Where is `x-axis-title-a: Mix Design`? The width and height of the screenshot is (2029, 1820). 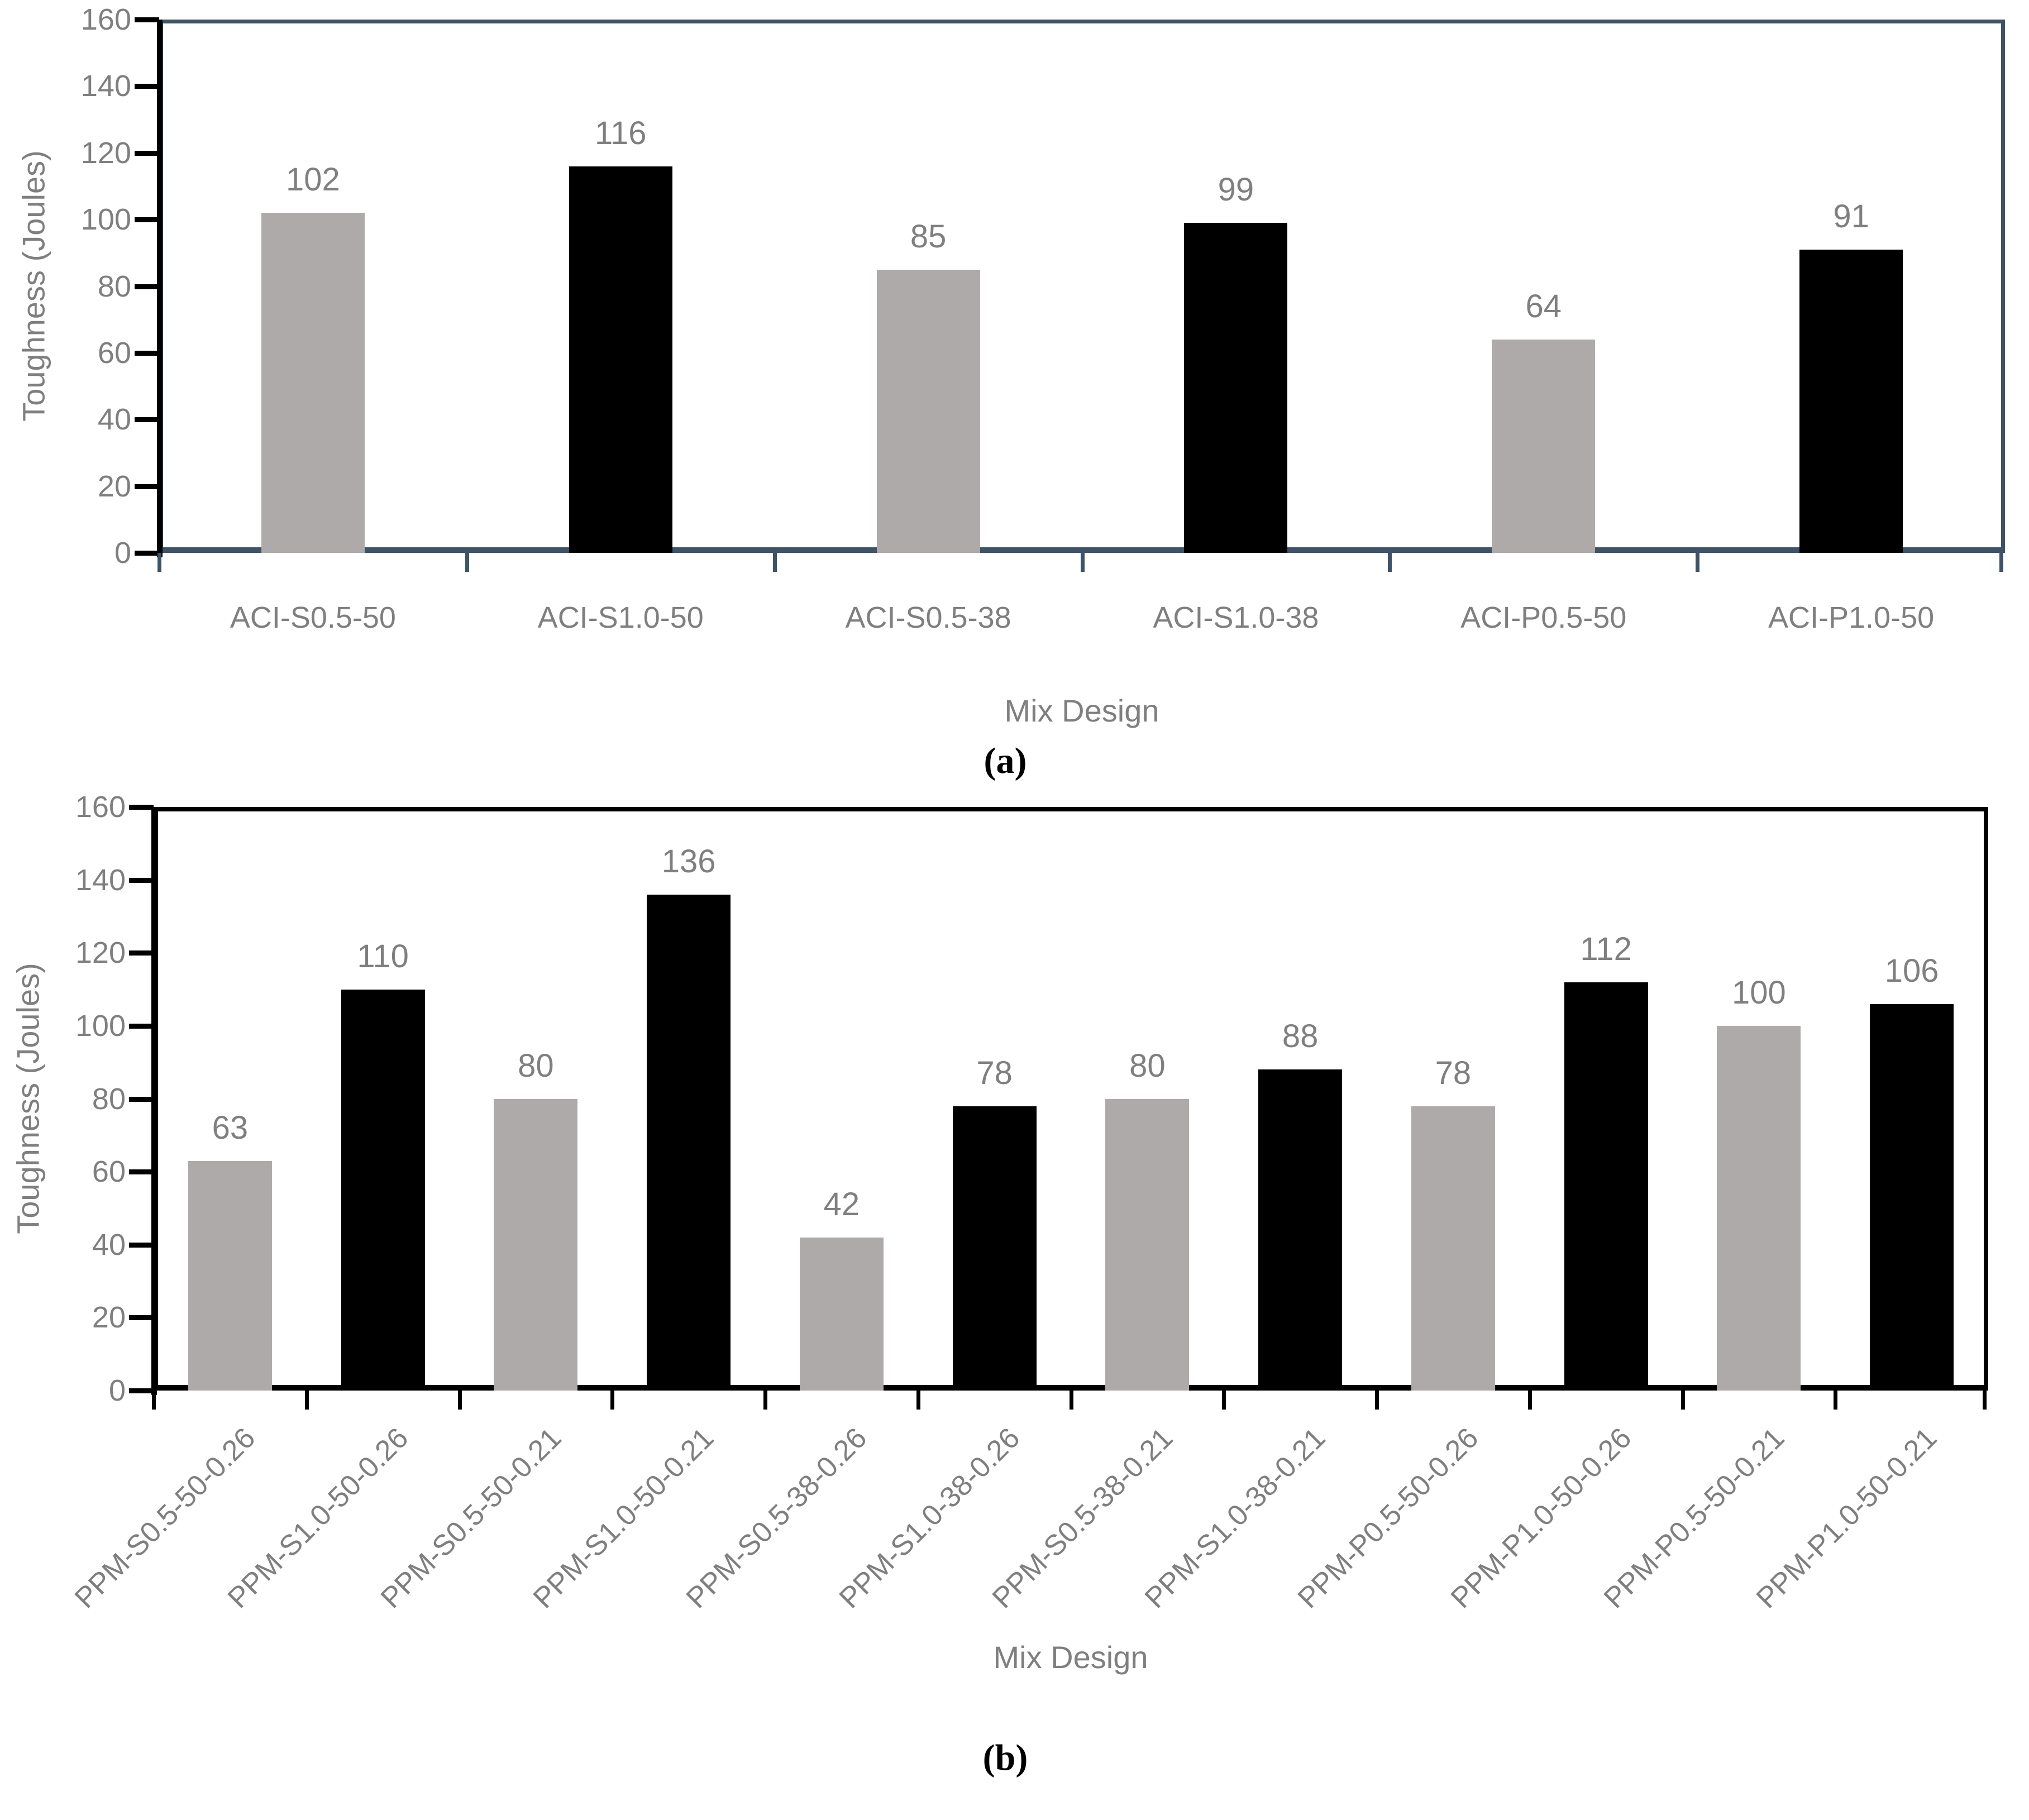 x-axis-title-a: Mix Design is located at coordinates (1081, 711).